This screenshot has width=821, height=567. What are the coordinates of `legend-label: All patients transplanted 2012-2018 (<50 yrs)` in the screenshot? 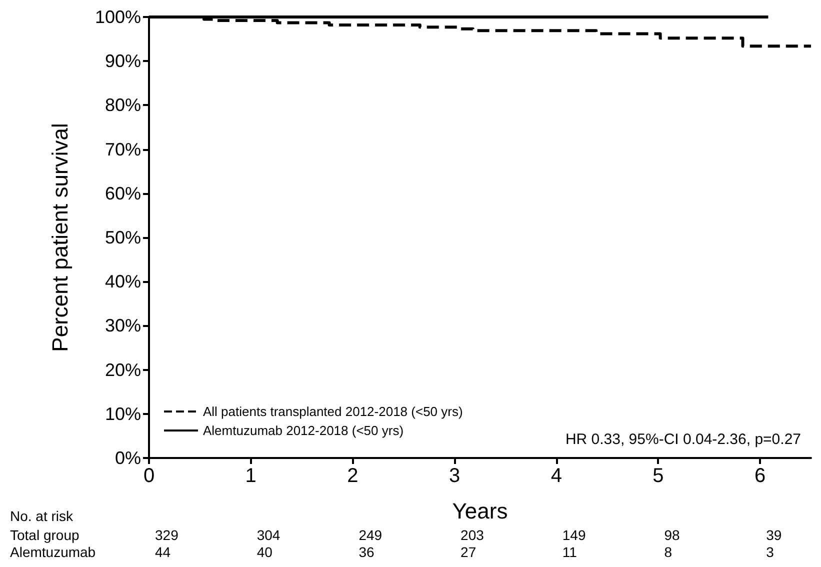 It's located at (333, 411).